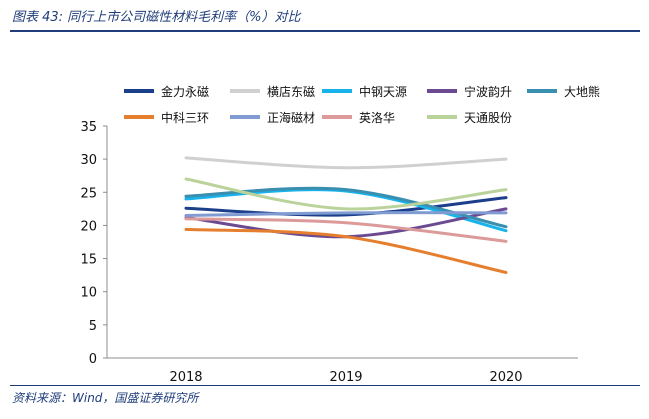 The width and height of the screenshot is (649, 419). I want to click on legend-item: 宁波韵升, so click(469, 91).